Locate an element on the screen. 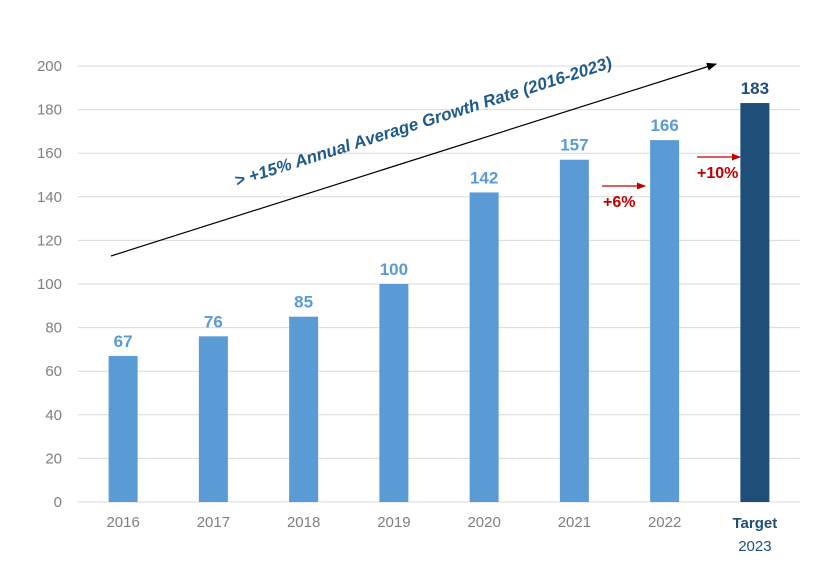 The image size is (838, 561). x-tick-label: 2019 is located at coordinates (393, 522).